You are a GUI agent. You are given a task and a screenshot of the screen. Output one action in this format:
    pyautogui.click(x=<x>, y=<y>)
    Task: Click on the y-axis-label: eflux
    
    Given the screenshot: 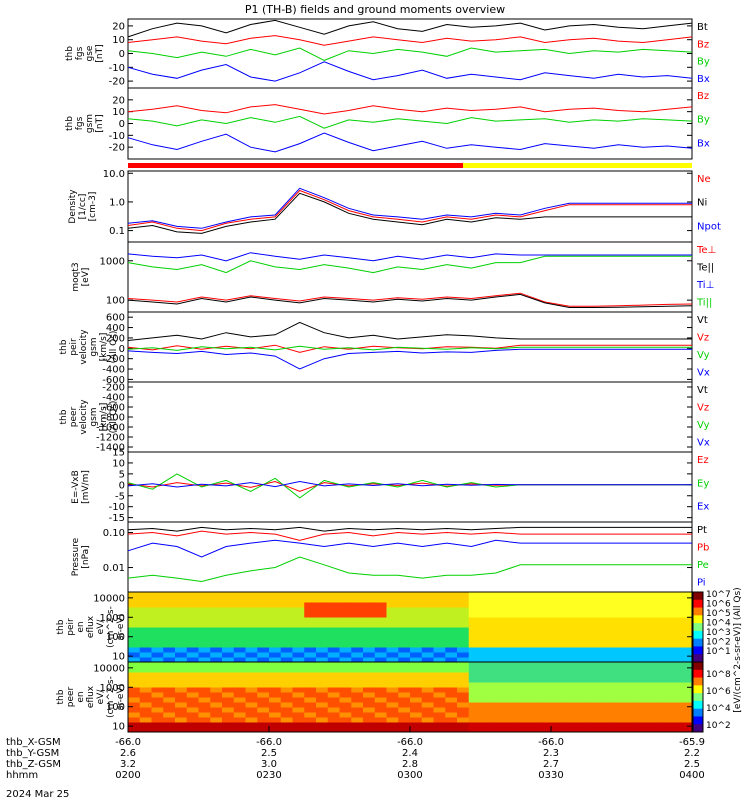 What is the action you would take?
    pyautogui.click(x=91, y=696)
    